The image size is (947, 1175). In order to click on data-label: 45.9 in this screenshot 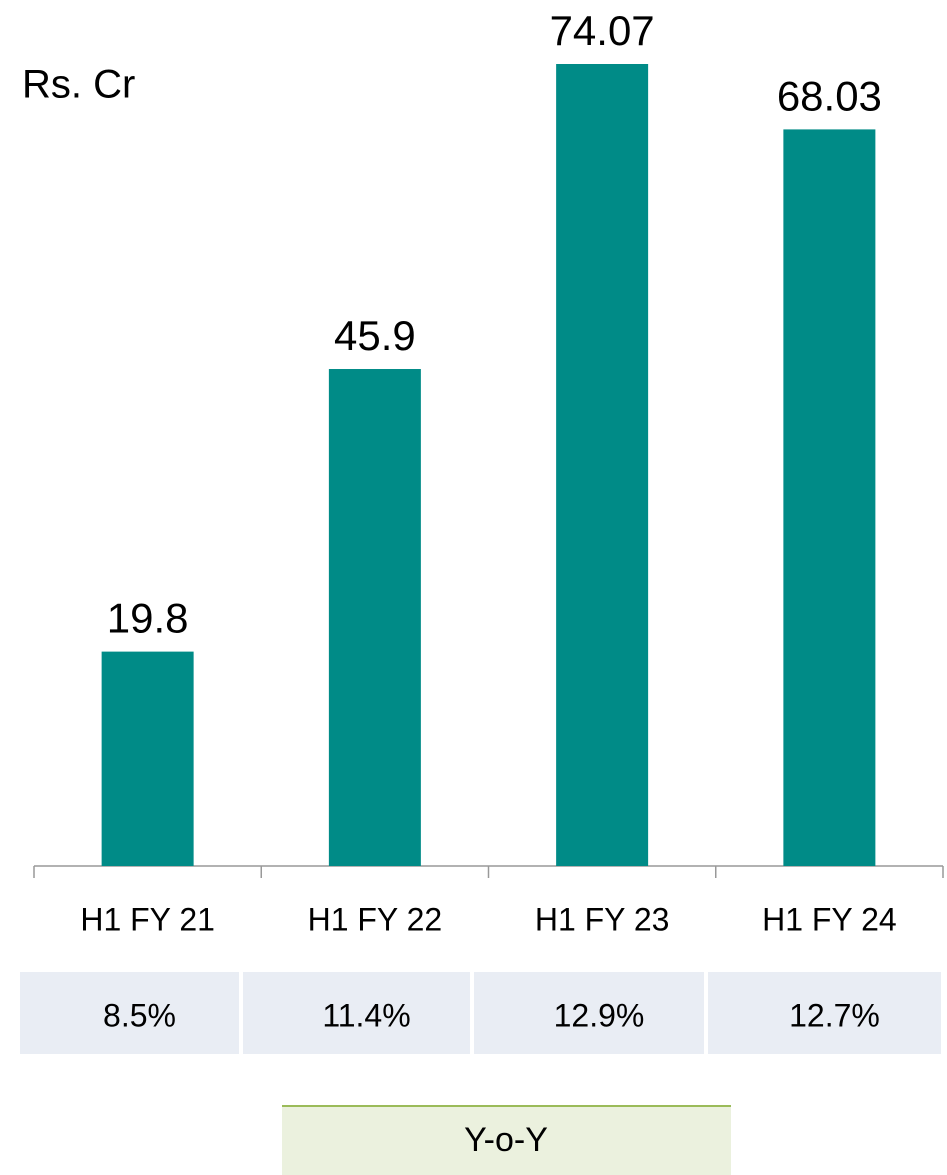, I will do `click(375, 335)`.